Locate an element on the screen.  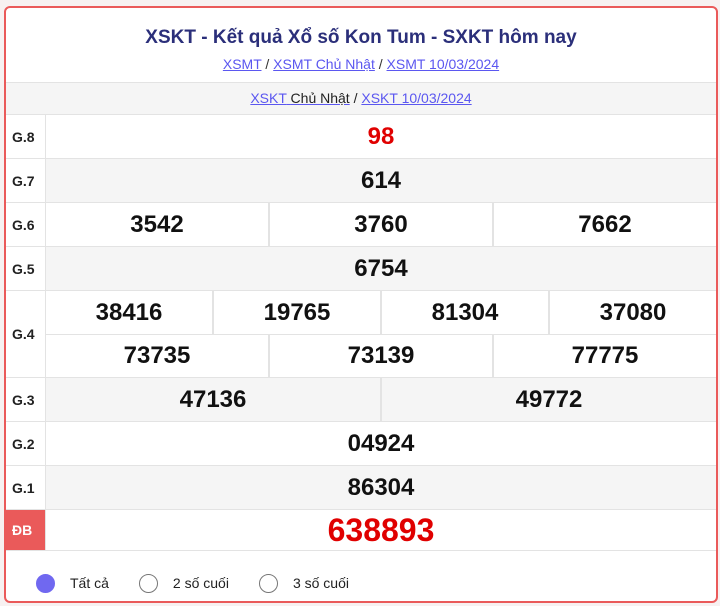
digit-filter: Tất cả 2 số cuối 3 số cuối is located at coordinates (361, 576).